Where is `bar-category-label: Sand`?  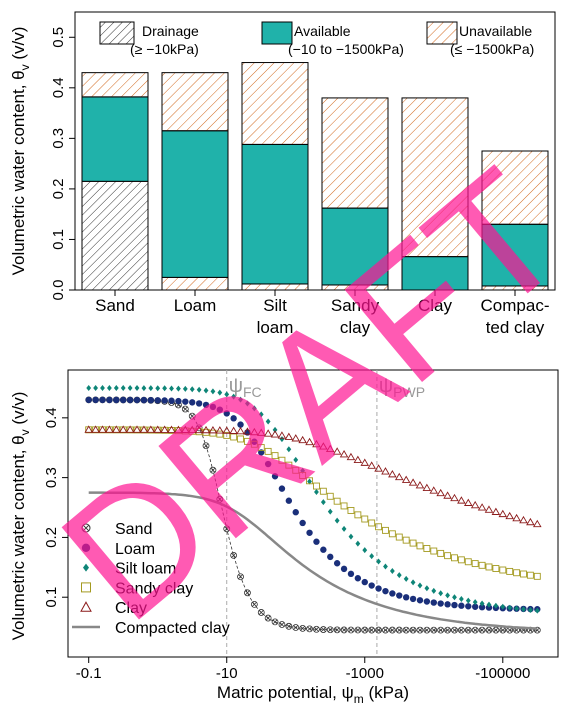 bar-category-label: Sand is located at coordinates (115, 305).